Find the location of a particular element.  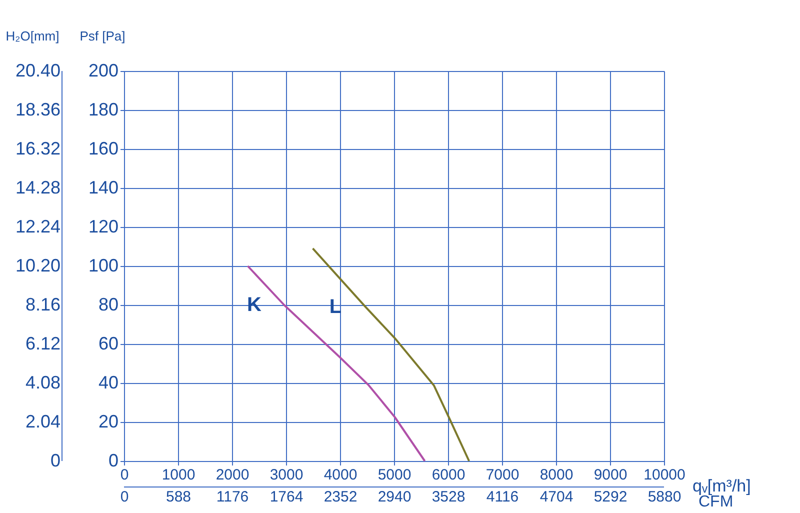

x2-tick-label: 2940 is located at coordinates (395, 497).